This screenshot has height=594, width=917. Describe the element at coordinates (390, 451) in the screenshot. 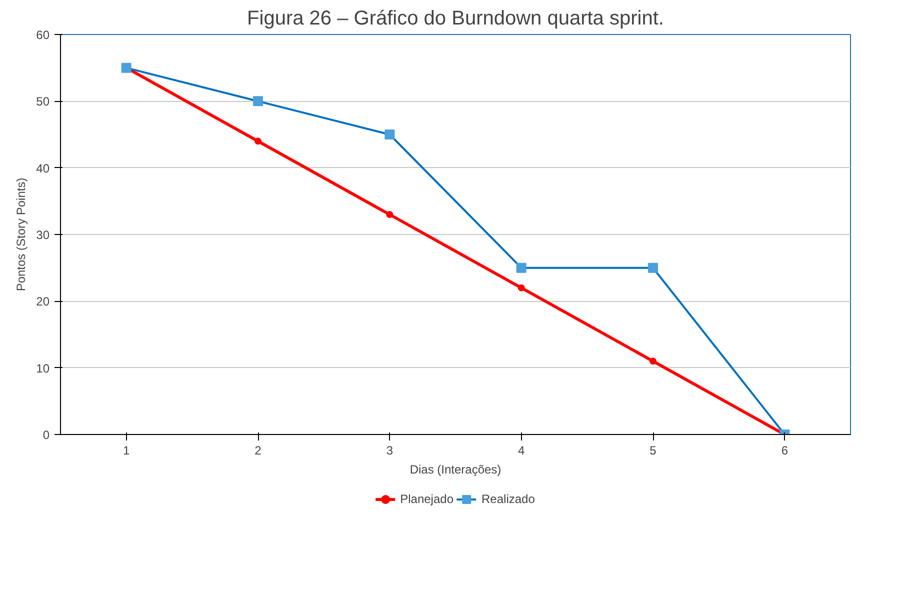

I see `x-tick-label: 3` at that location.